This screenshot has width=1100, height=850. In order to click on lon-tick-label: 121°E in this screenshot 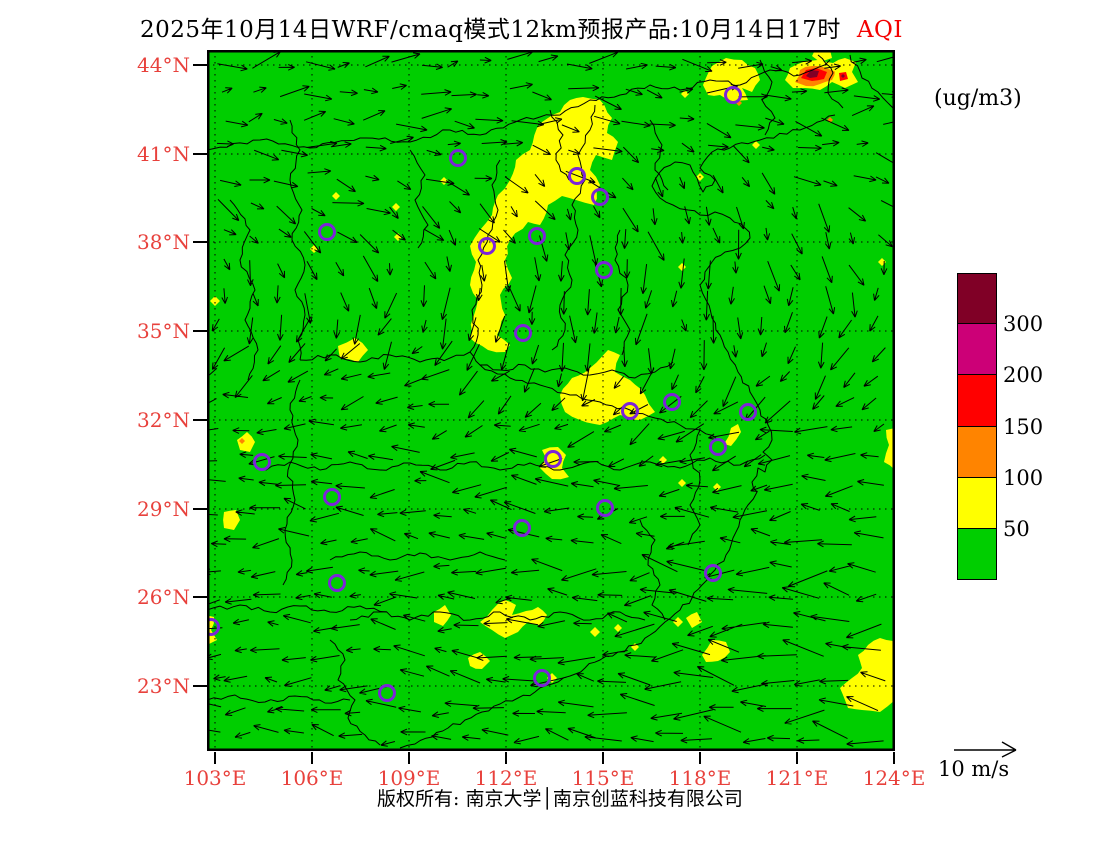, I will do `click(797, 778)`.